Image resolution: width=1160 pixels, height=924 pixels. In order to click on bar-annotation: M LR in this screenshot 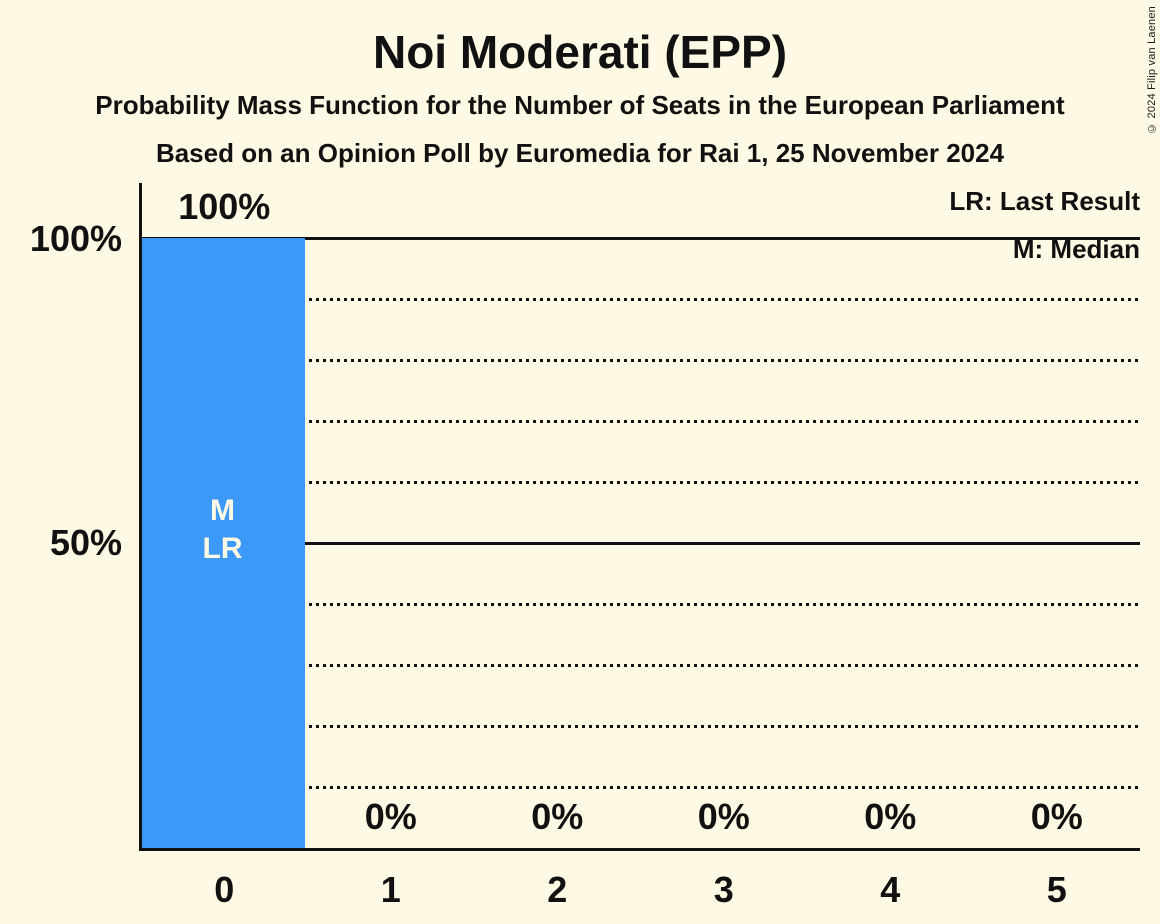, I will do `click(222, 530)`.